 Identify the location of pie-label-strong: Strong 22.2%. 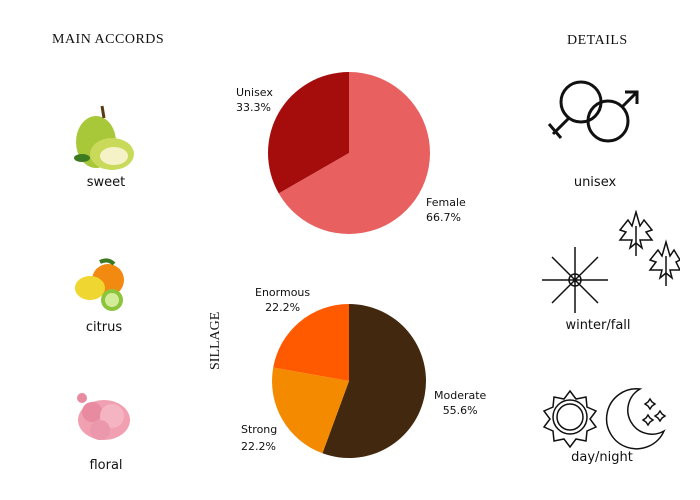
(259, 438).